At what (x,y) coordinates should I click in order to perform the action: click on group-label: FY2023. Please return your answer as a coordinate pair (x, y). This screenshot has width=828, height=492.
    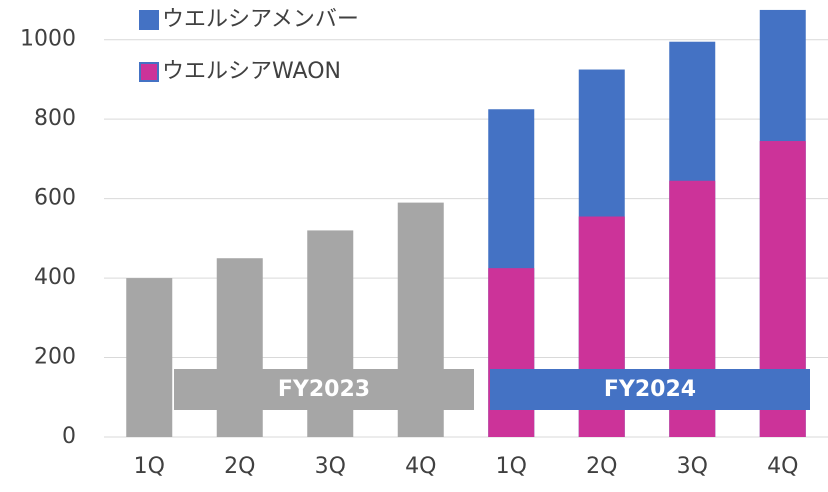
    Looking at the image, I should click on (324, 389).